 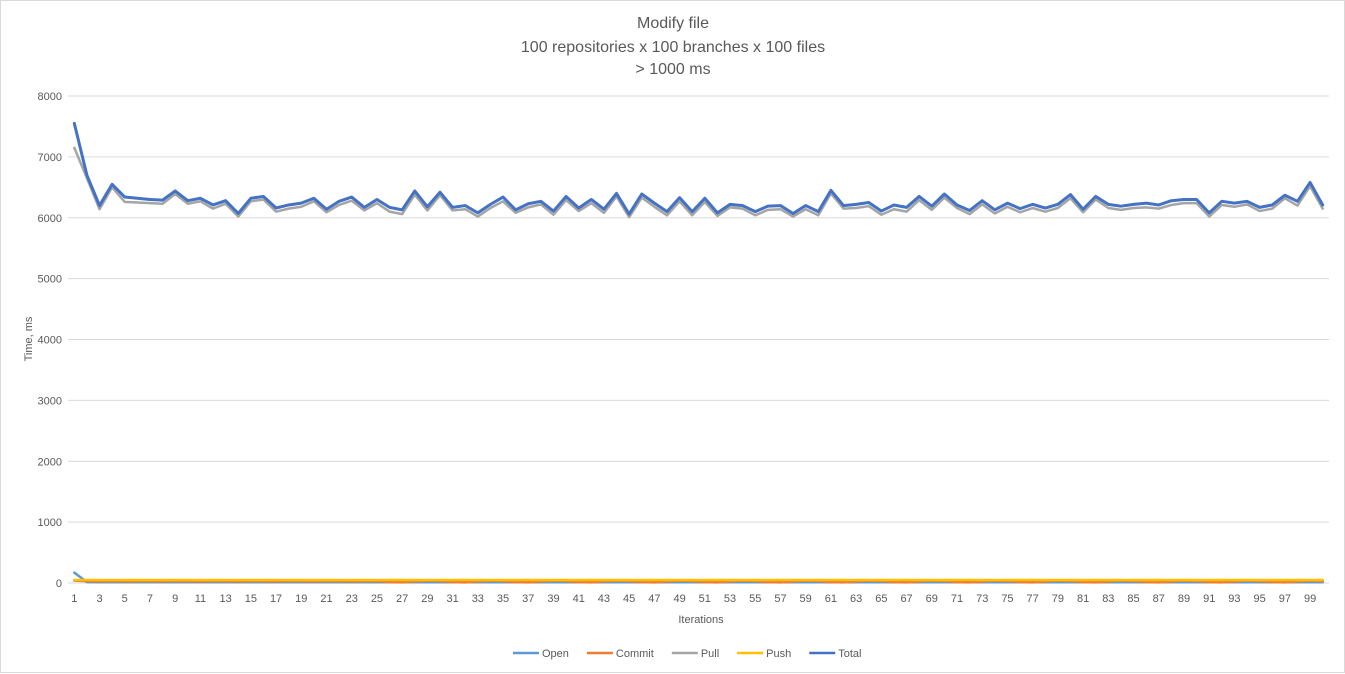 I want to click on x-tick-label: 27, so click(x=402, y=599).